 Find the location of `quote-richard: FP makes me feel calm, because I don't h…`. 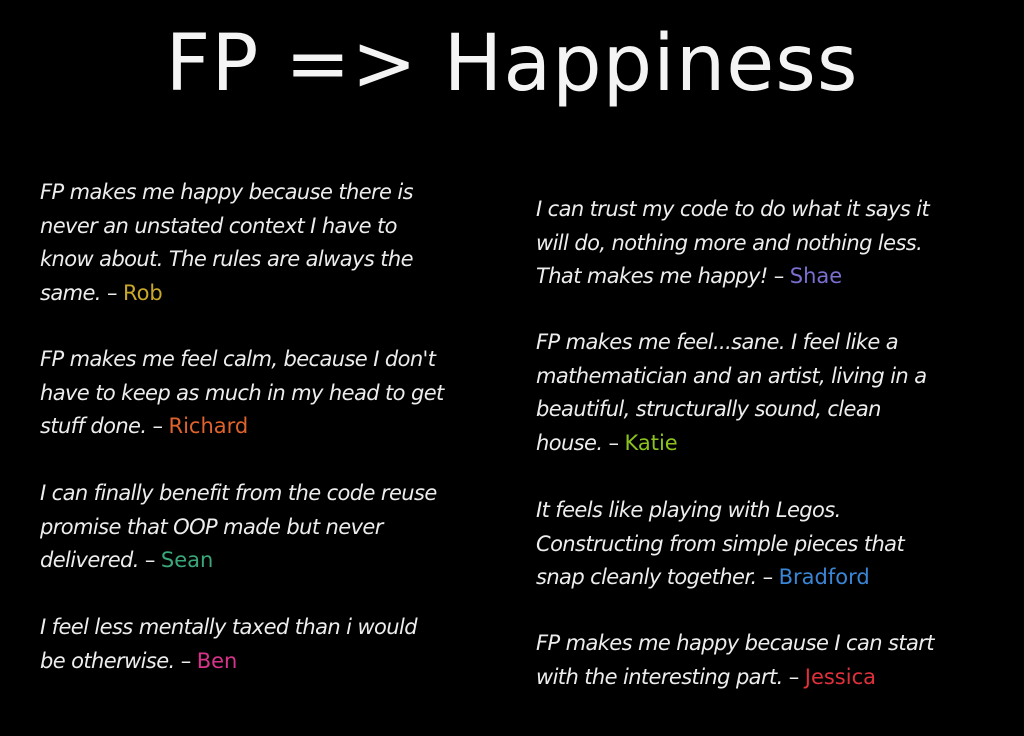

quote-richard: FP makes me feel calm, because I don't h… is located at coordinates (242, 393).